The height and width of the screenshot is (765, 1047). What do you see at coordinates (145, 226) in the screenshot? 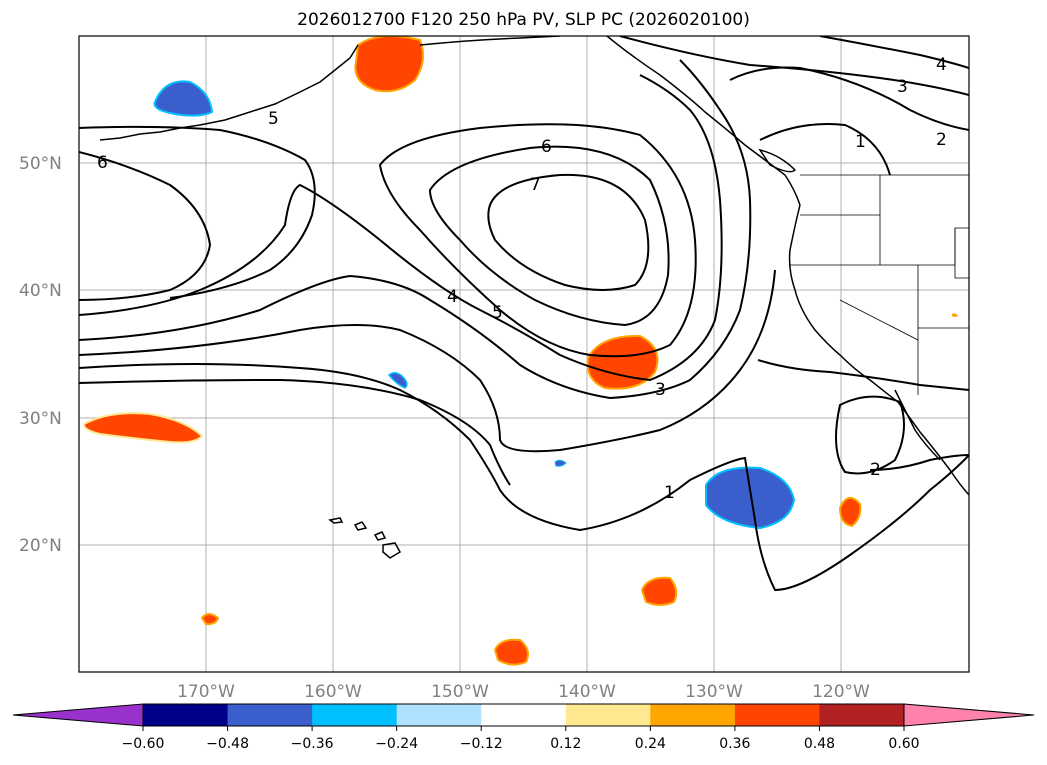
I see `contour-6-left` at bounding box center [145, 226].